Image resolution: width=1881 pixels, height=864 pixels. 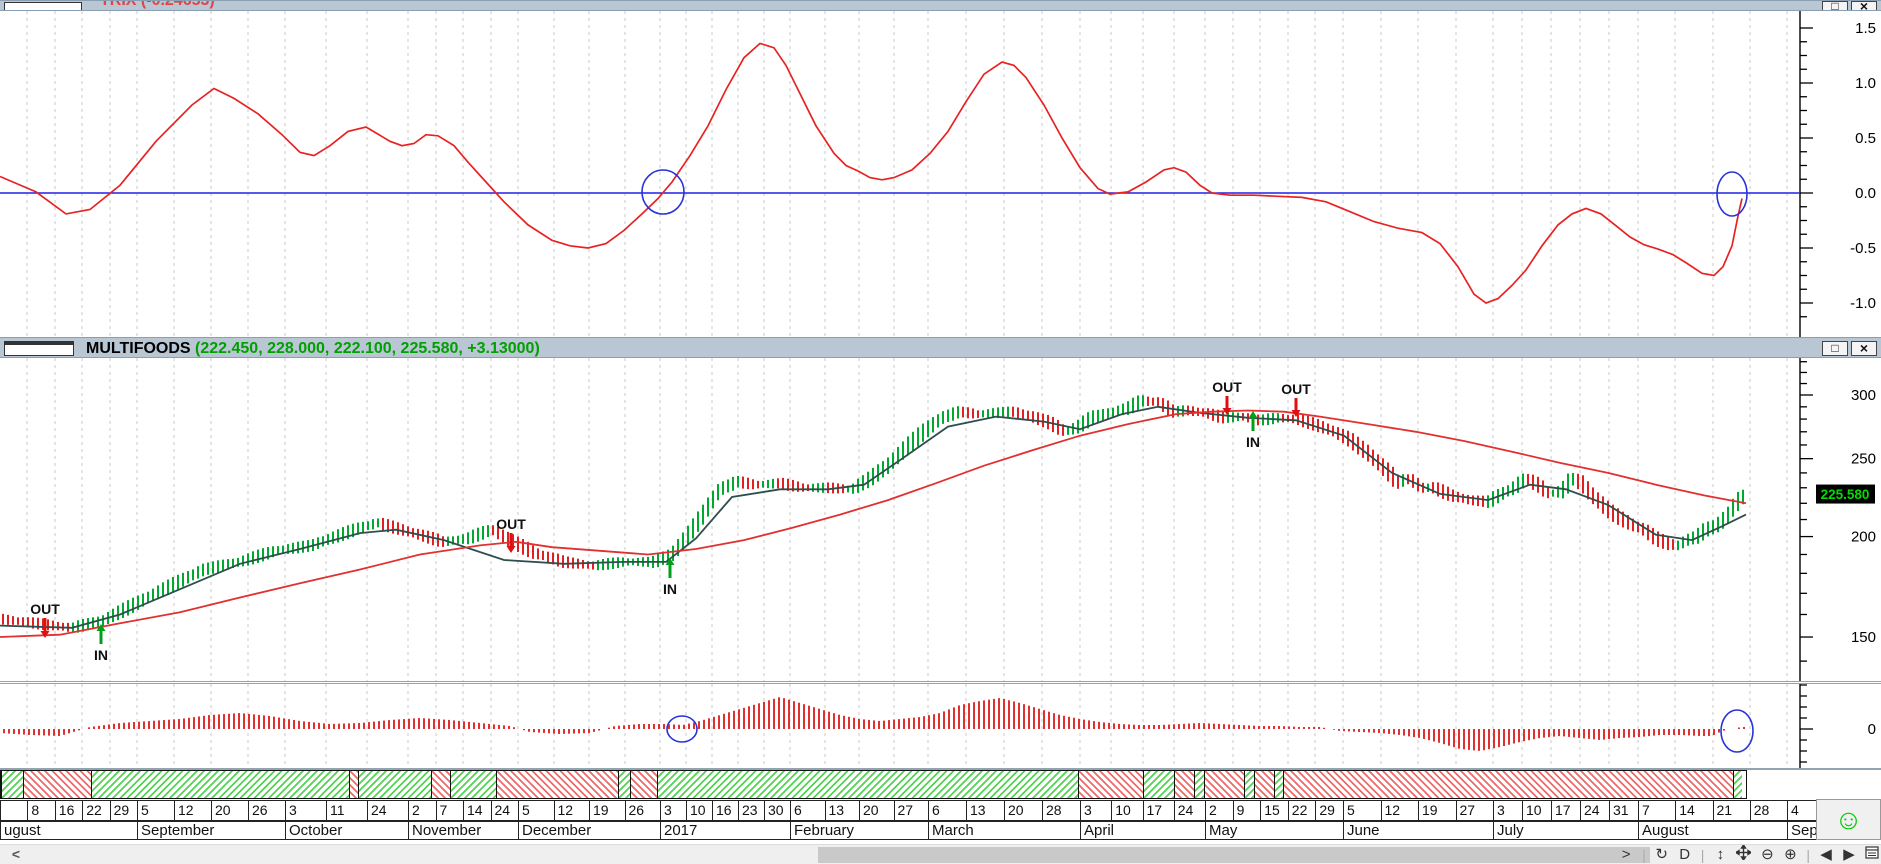 What do you see at coordinates (1061, 810) in the screenshot?
I see `week-cell: 28` at bounding box center [1061, 810].